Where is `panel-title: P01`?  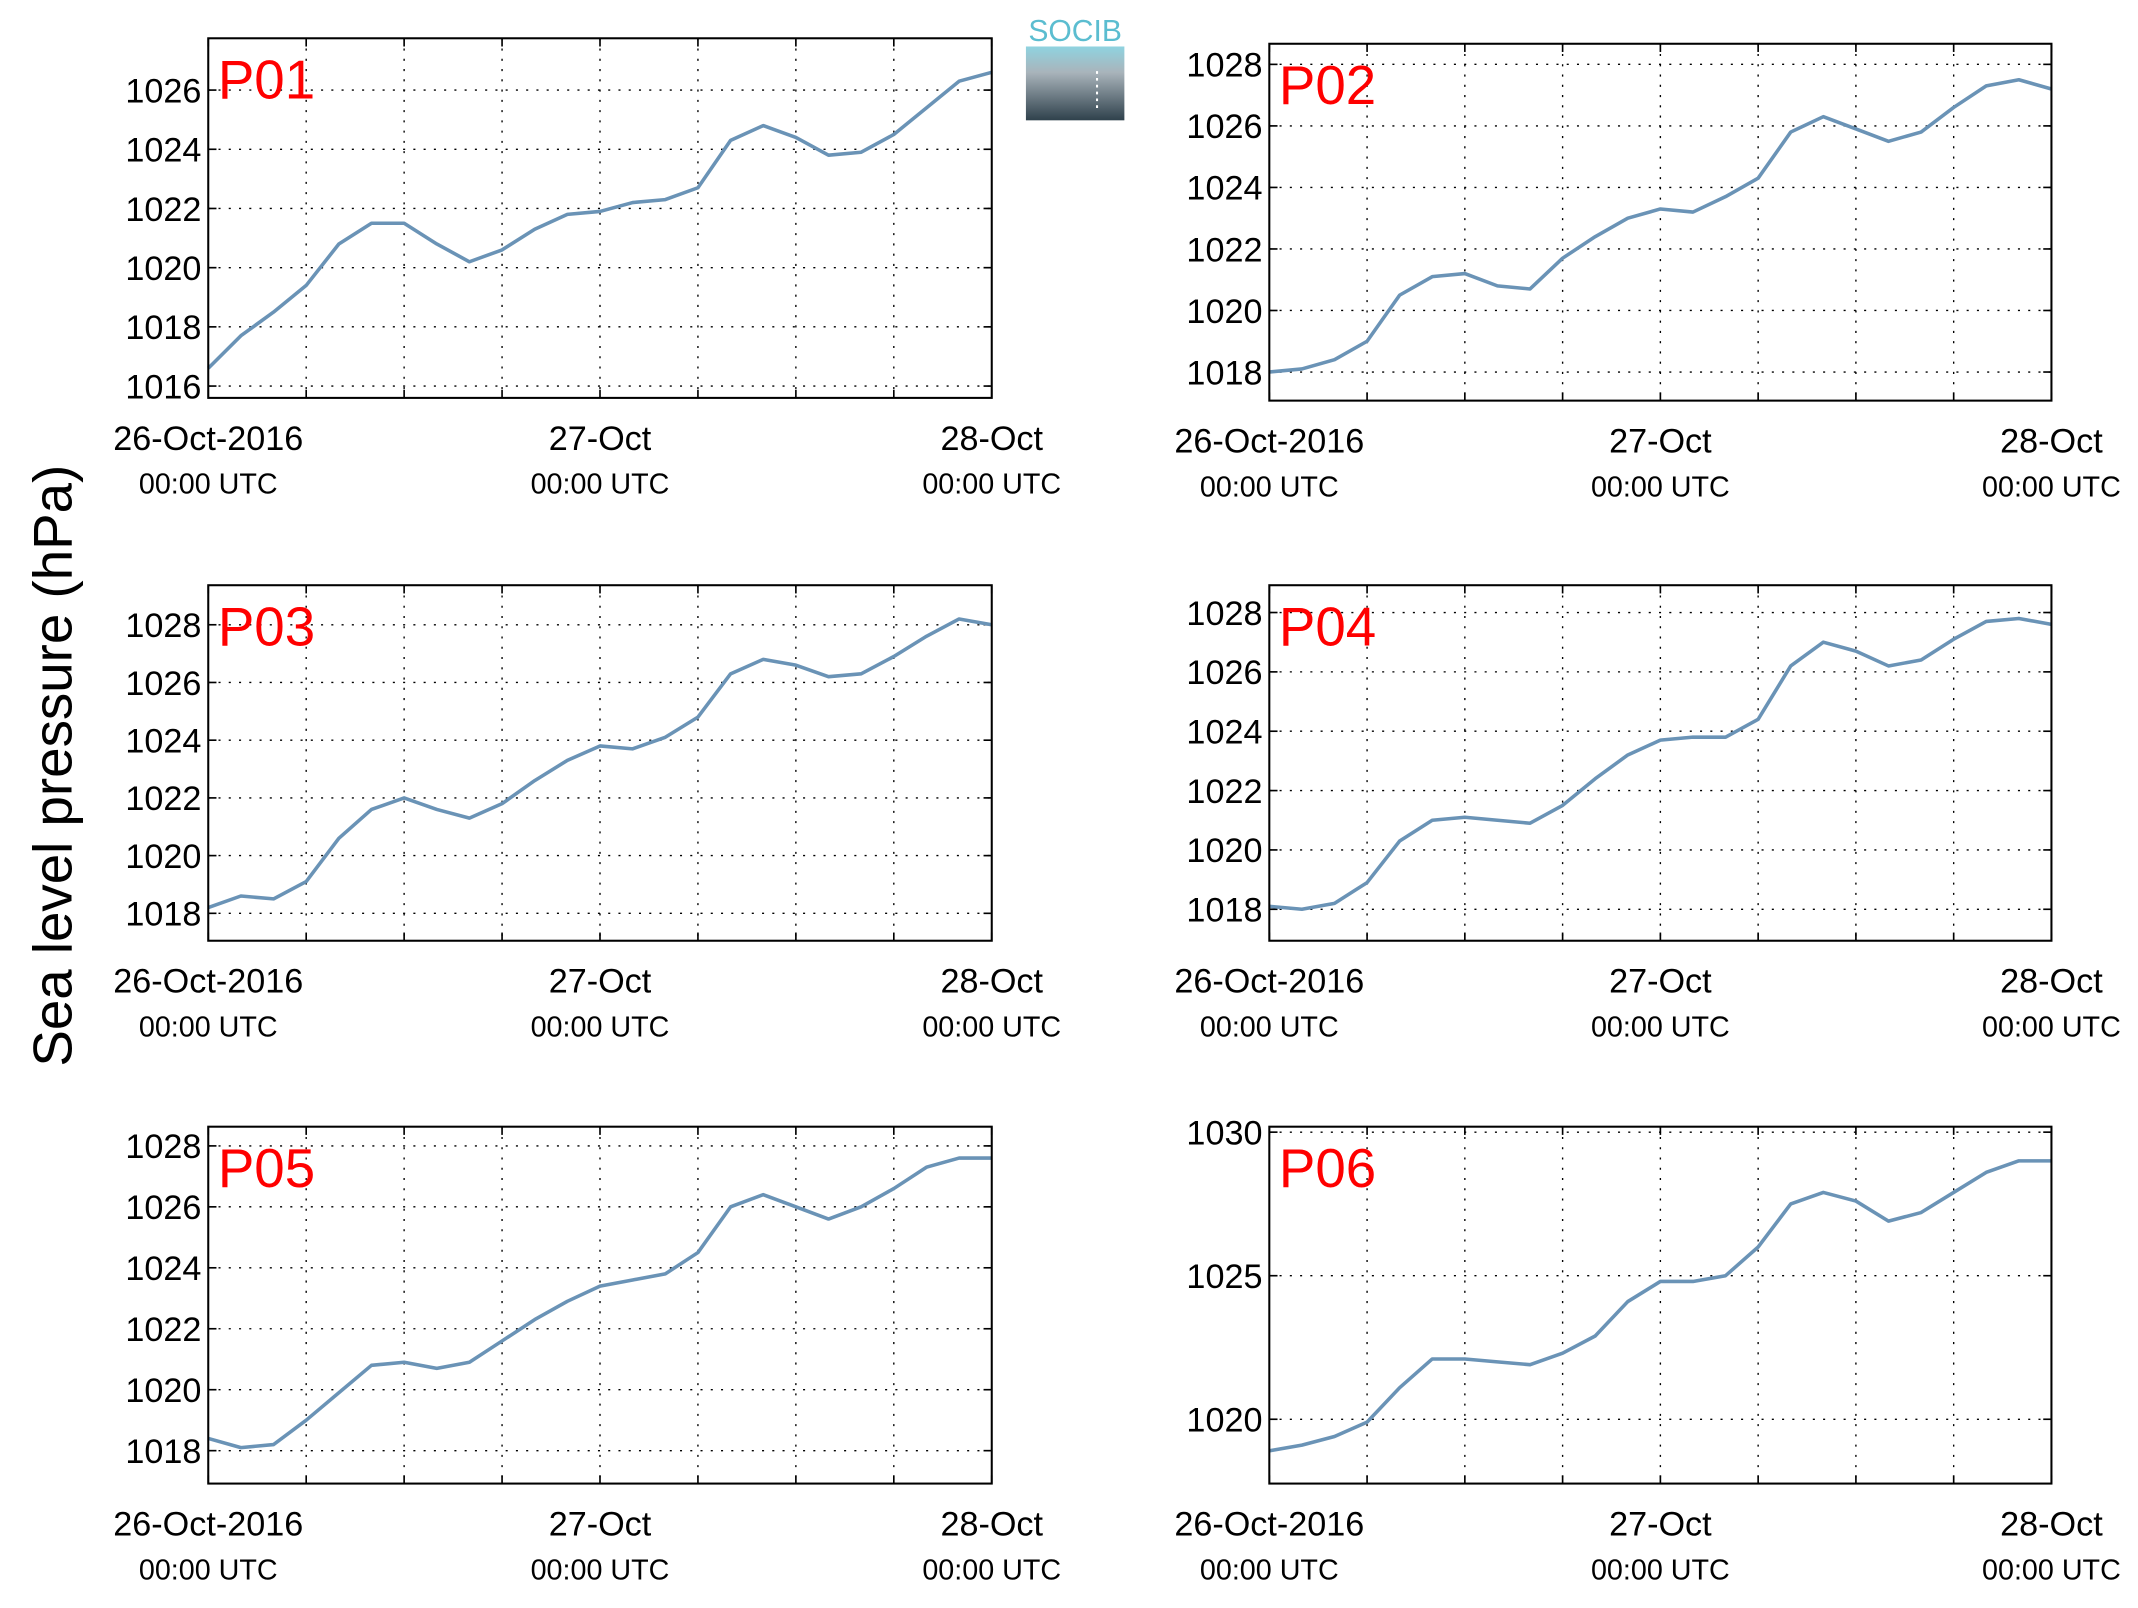
panel-title: P01 is located at coordinates (266, 79).